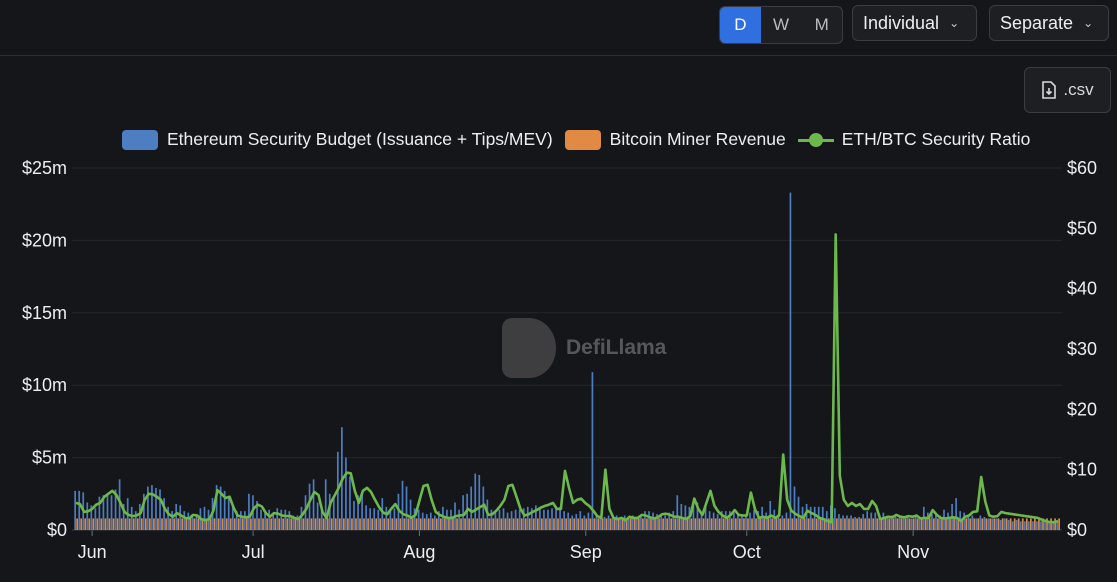  I want to click on view-dropdown: Separate ⌄, so click(1049, 23).